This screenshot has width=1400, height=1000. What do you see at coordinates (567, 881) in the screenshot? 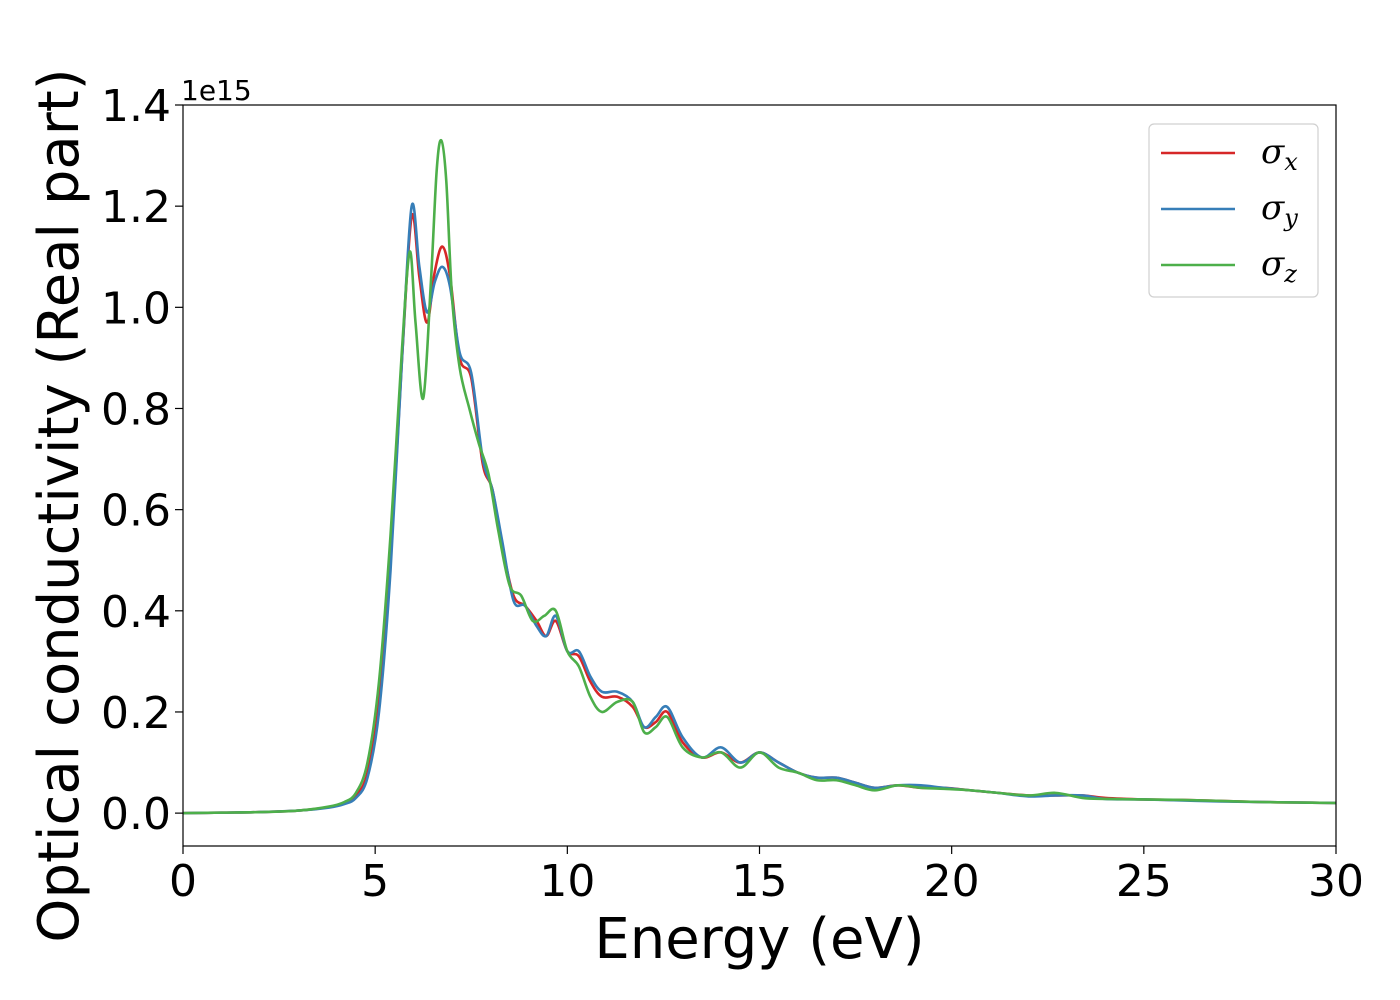
I see `x-tick-label: 10` at bounding box center [567, 881].